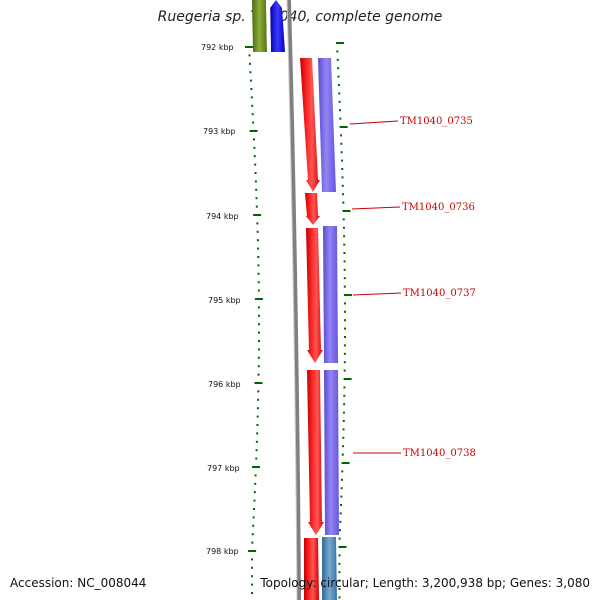 The image size is (600, 600). What do you see at coordinates (222, 216) in the screenshot?
I see `scale-label-794: 794 kbp` at bounding box center [222, 216].